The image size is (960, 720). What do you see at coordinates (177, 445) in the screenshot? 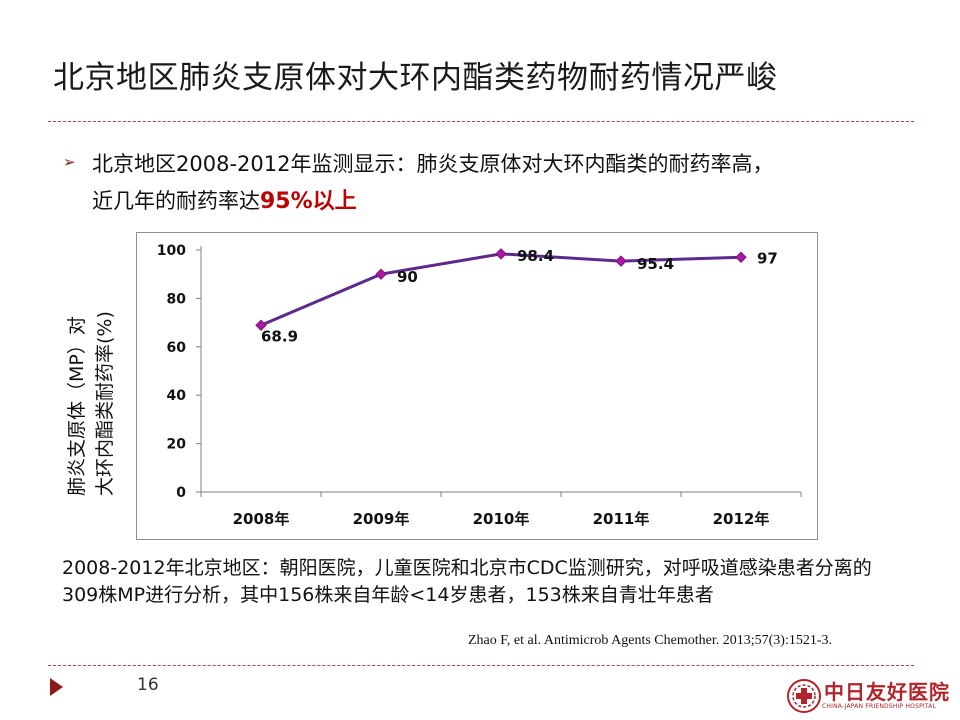
I see `y-tick-label: 20` at bounding box center [177, 445].